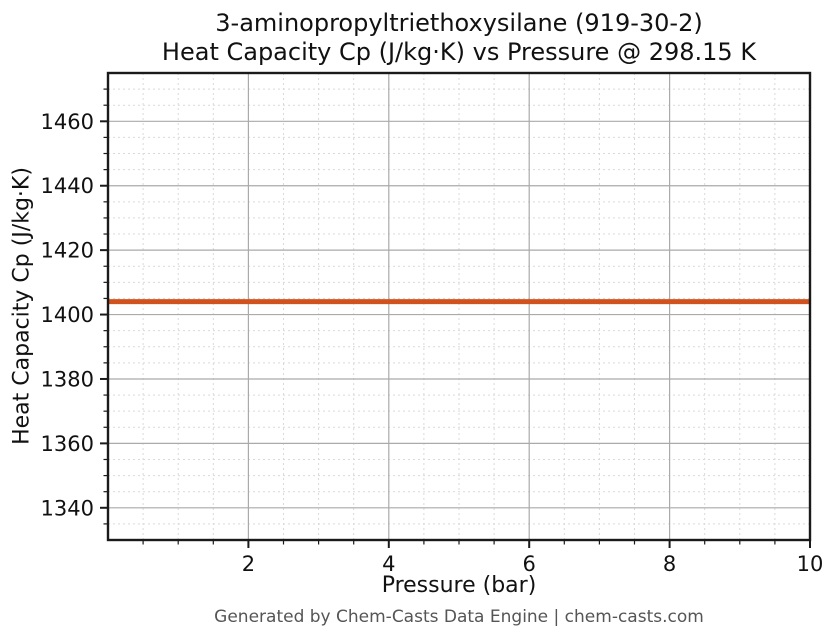  What do you see at coordinates (22, 306) in the screenshot?
I see `y-axis-label: Heat Capacity Cp (J/kg·K)` at bounding box center [22, 306].